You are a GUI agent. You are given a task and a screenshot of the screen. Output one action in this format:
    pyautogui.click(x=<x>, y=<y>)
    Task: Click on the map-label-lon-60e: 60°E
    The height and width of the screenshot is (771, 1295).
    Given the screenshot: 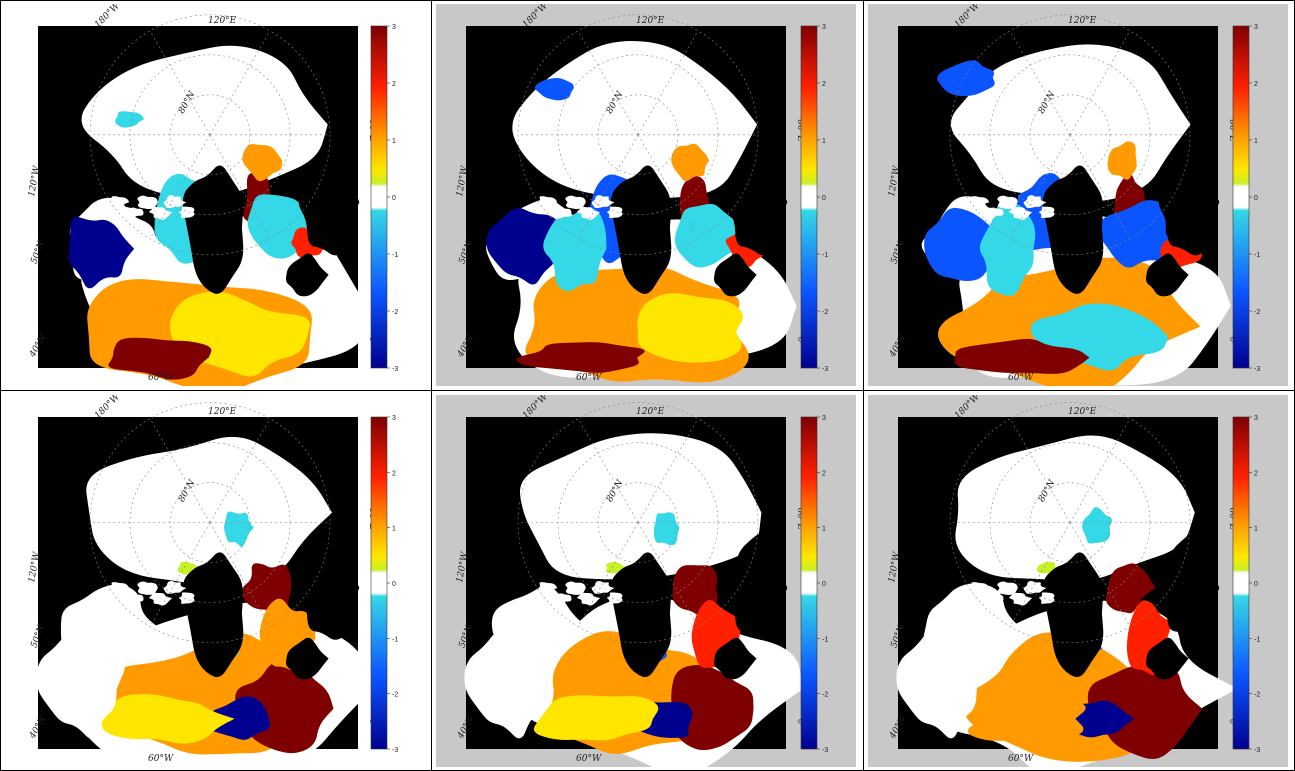 What is the action you would take?
    pyautogui.click(x=800, y=130)
    